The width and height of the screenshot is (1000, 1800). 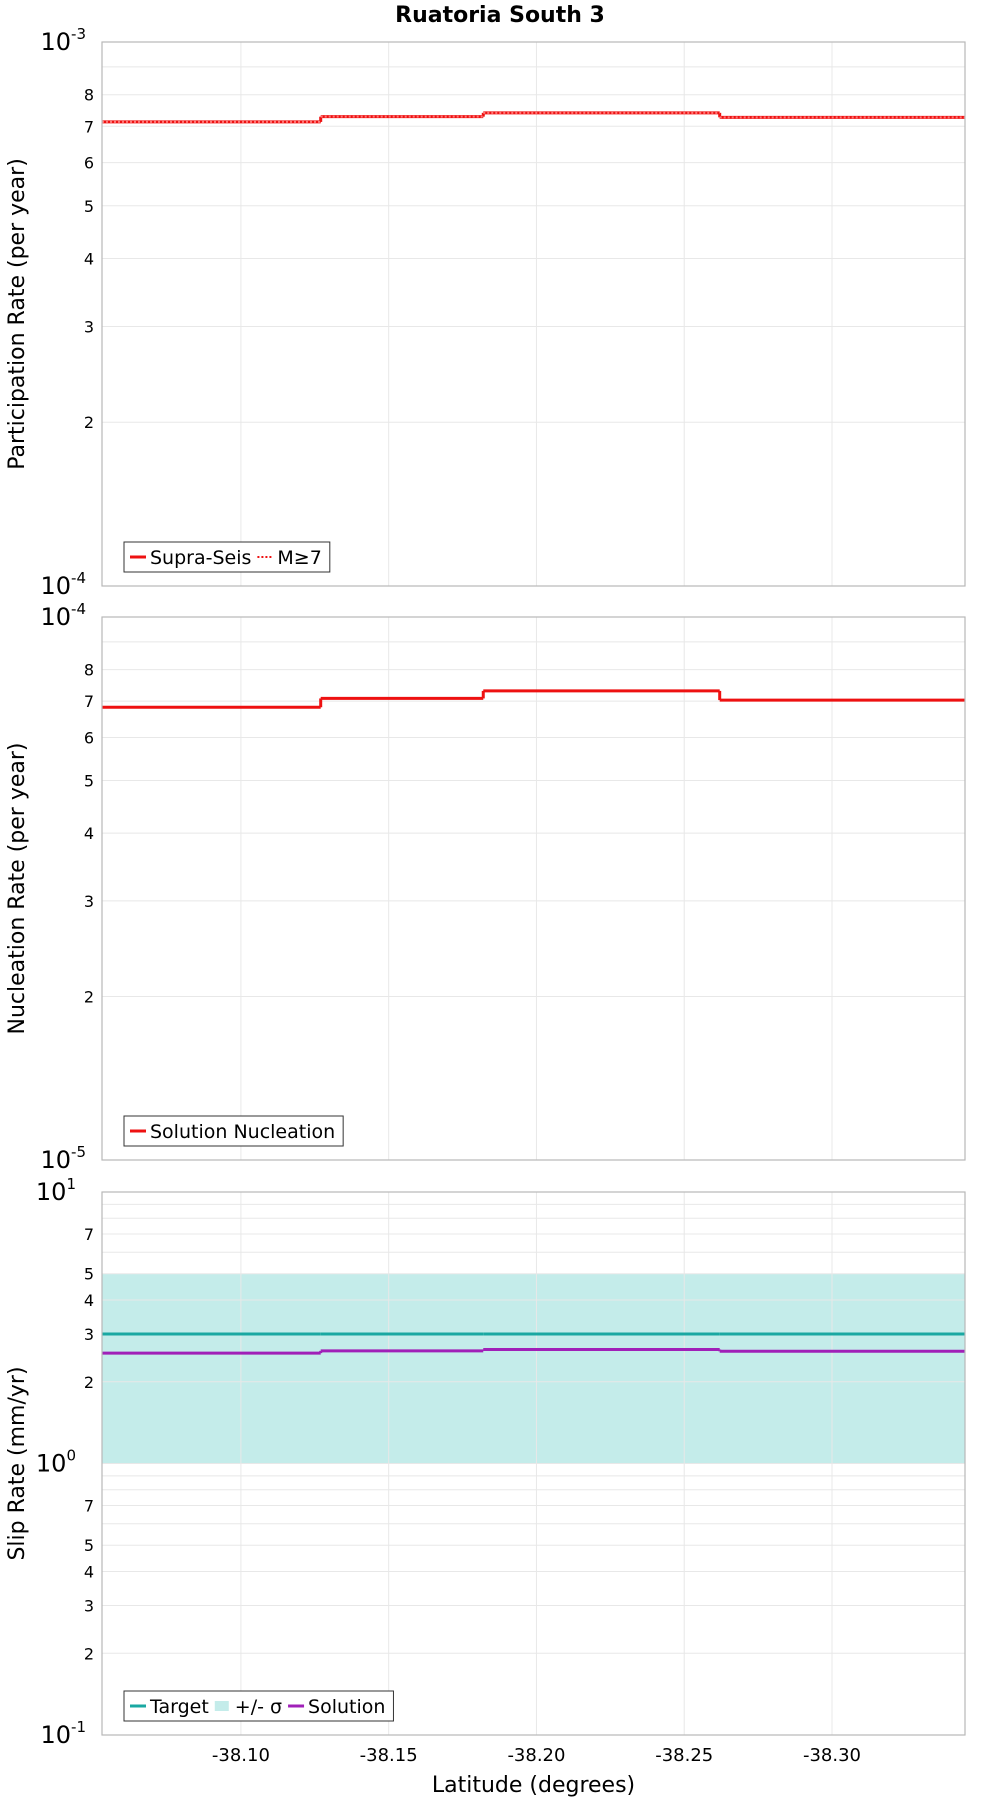 What do you see at coordinates (832, 1755) in the screenshot?
I see `x-tick-label: -38.30` at bounding box center [832, 1755].